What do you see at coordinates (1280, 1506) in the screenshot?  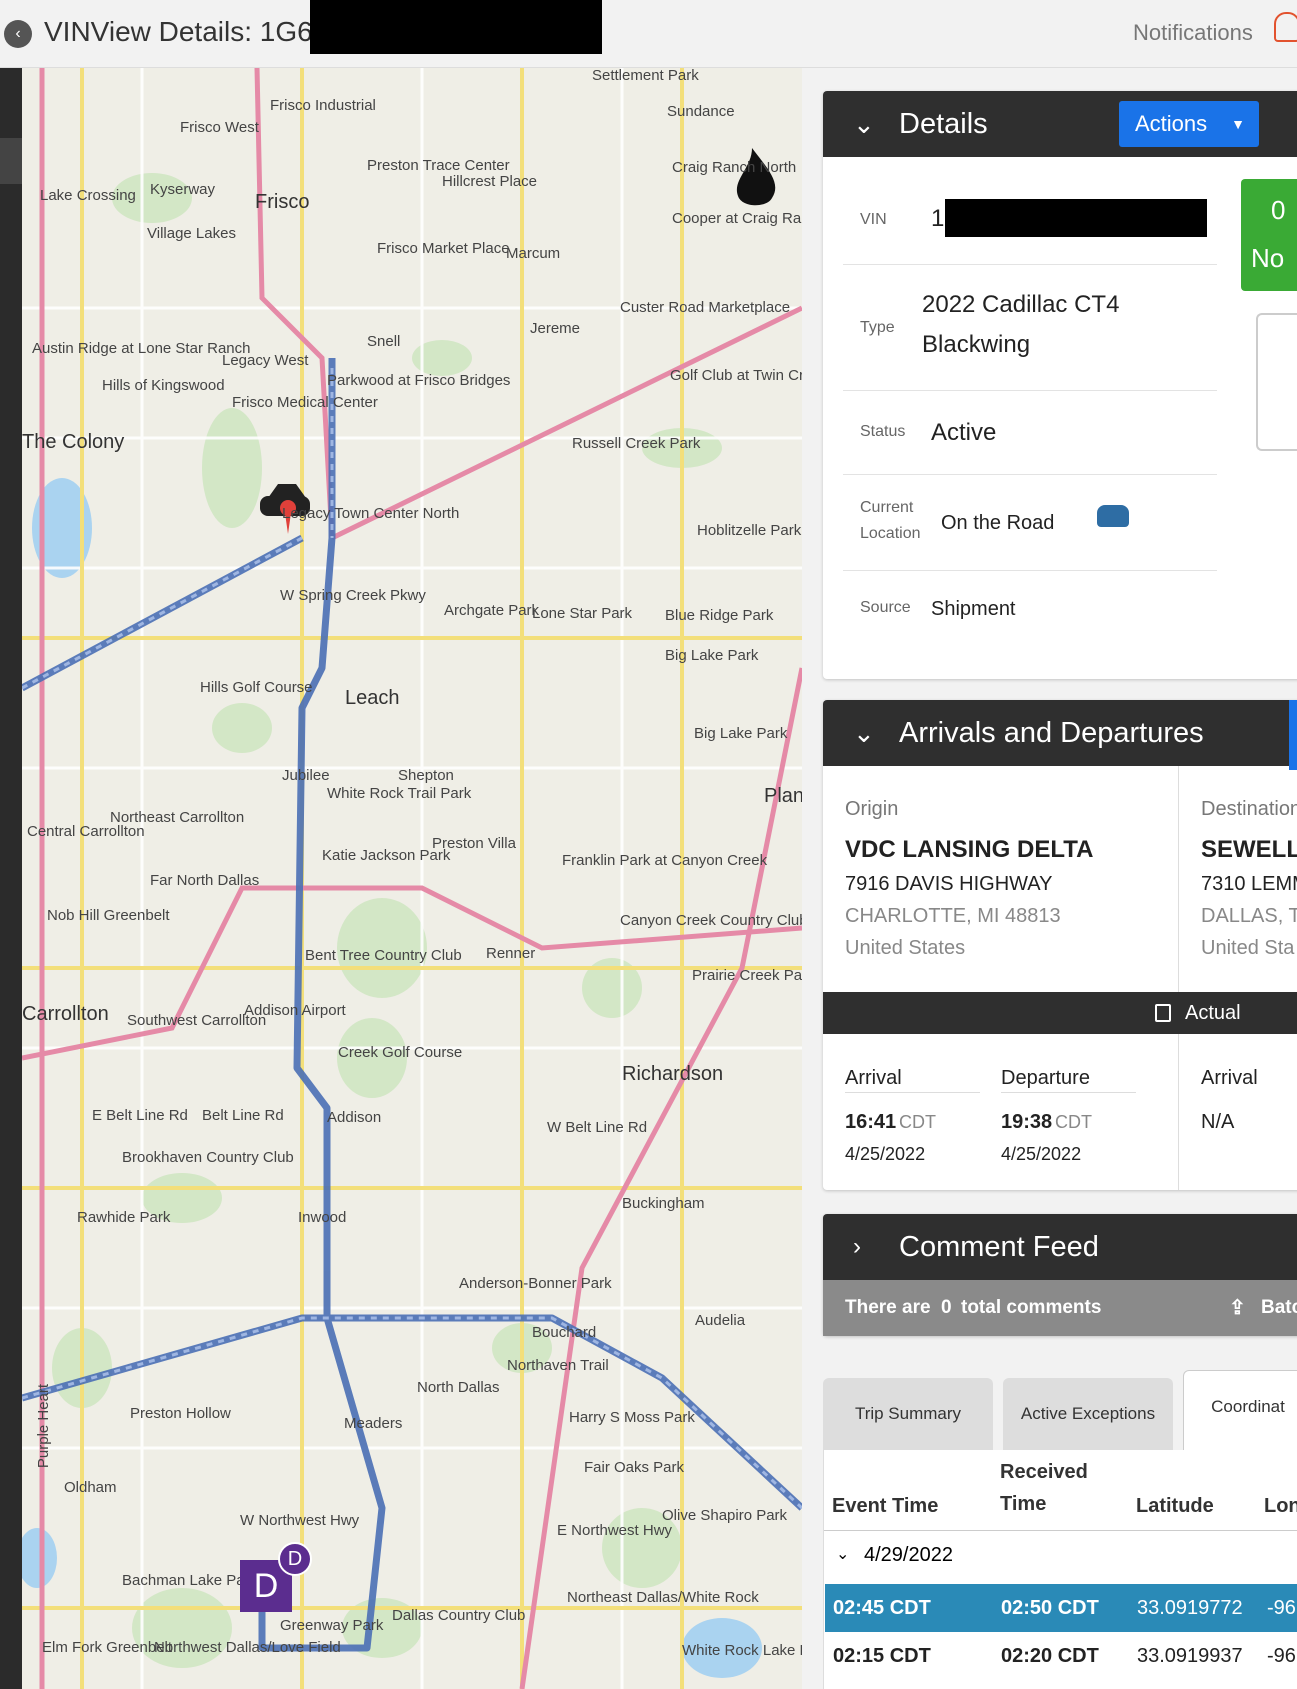 I see `column-header: Lon` at bounding box center [1280, 1506].